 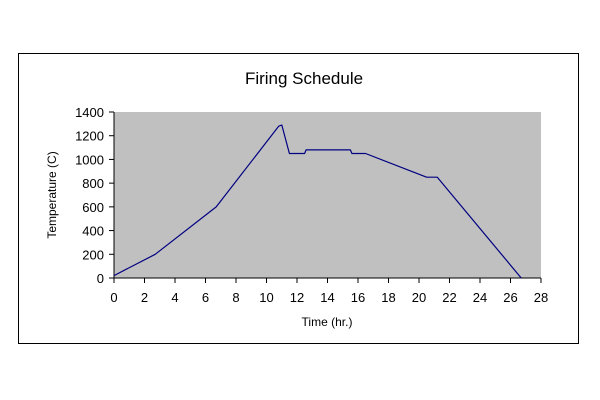 I want to click on y-tick-label: 0, so click(x=100, y=278).